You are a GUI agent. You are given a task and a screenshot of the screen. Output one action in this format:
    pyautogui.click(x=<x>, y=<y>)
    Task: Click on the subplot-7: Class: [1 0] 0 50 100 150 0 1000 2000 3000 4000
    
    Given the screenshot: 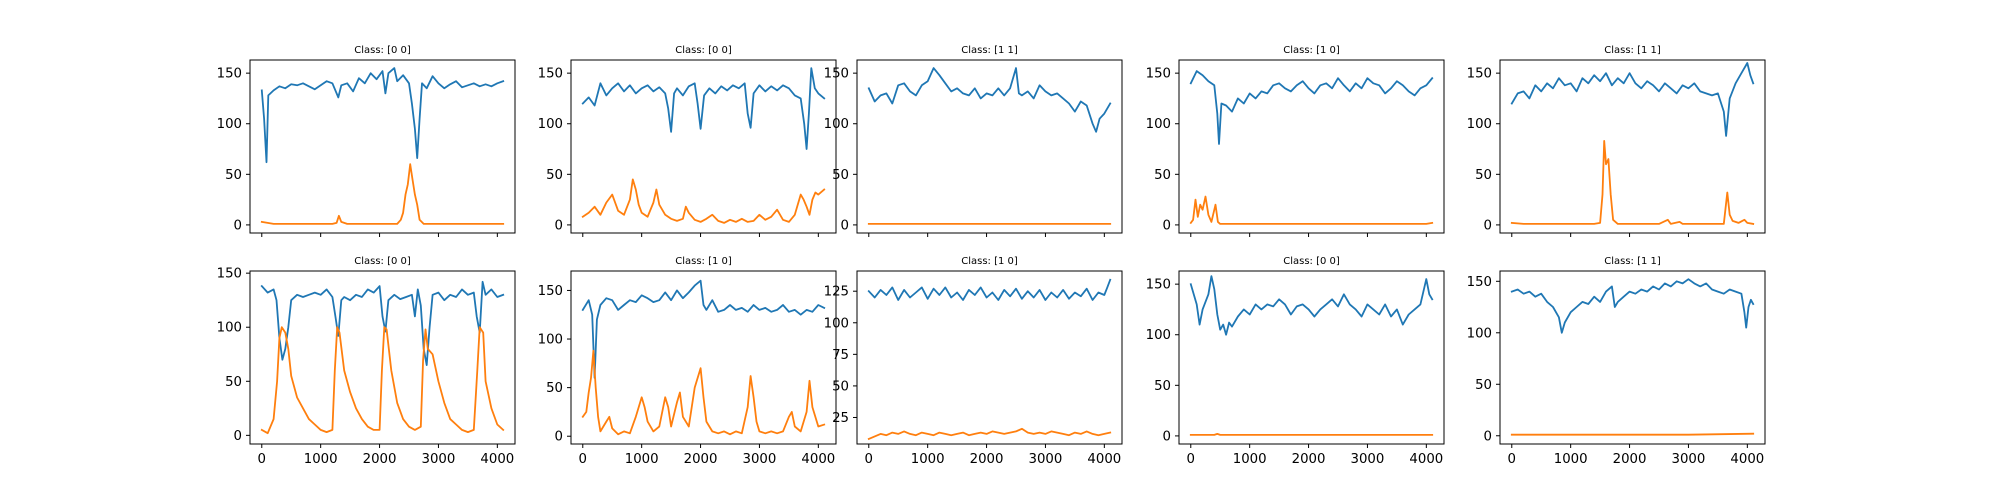 What is the action you would take?
    pyautogui.click(x=687, y=361)
    